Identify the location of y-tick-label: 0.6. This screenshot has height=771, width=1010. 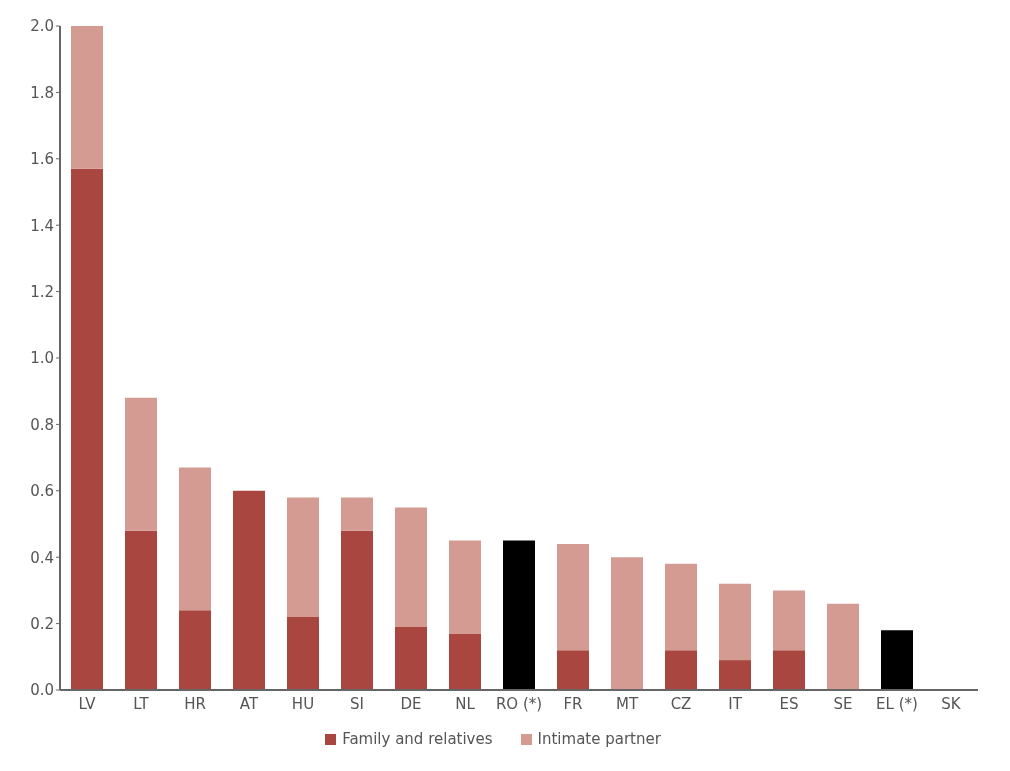
(42, 491).